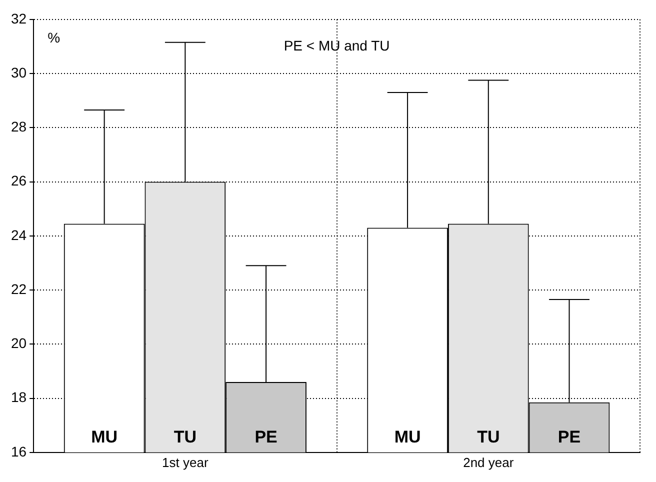  Describe the element at coordinates (569, 437) in the screenshot. I see `series-label: PE` at that location.